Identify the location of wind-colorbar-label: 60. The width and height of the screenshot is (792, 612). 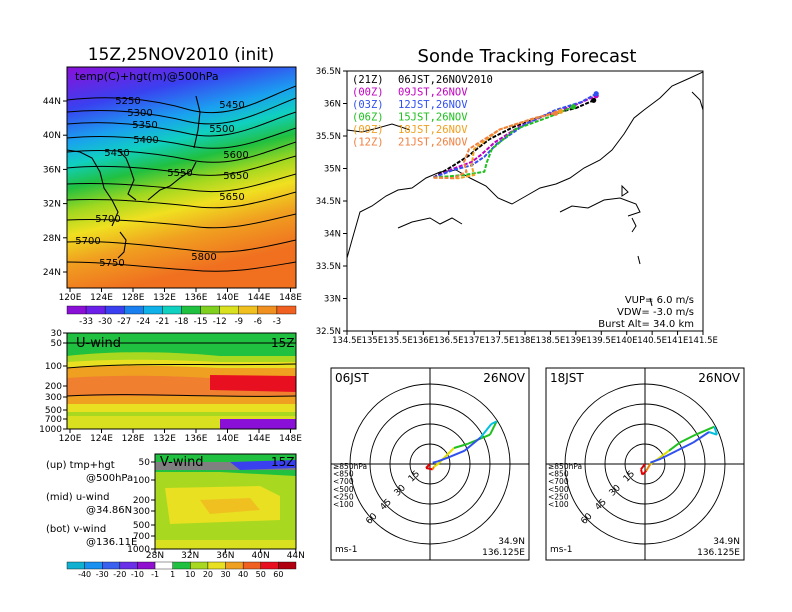
(278, 574).